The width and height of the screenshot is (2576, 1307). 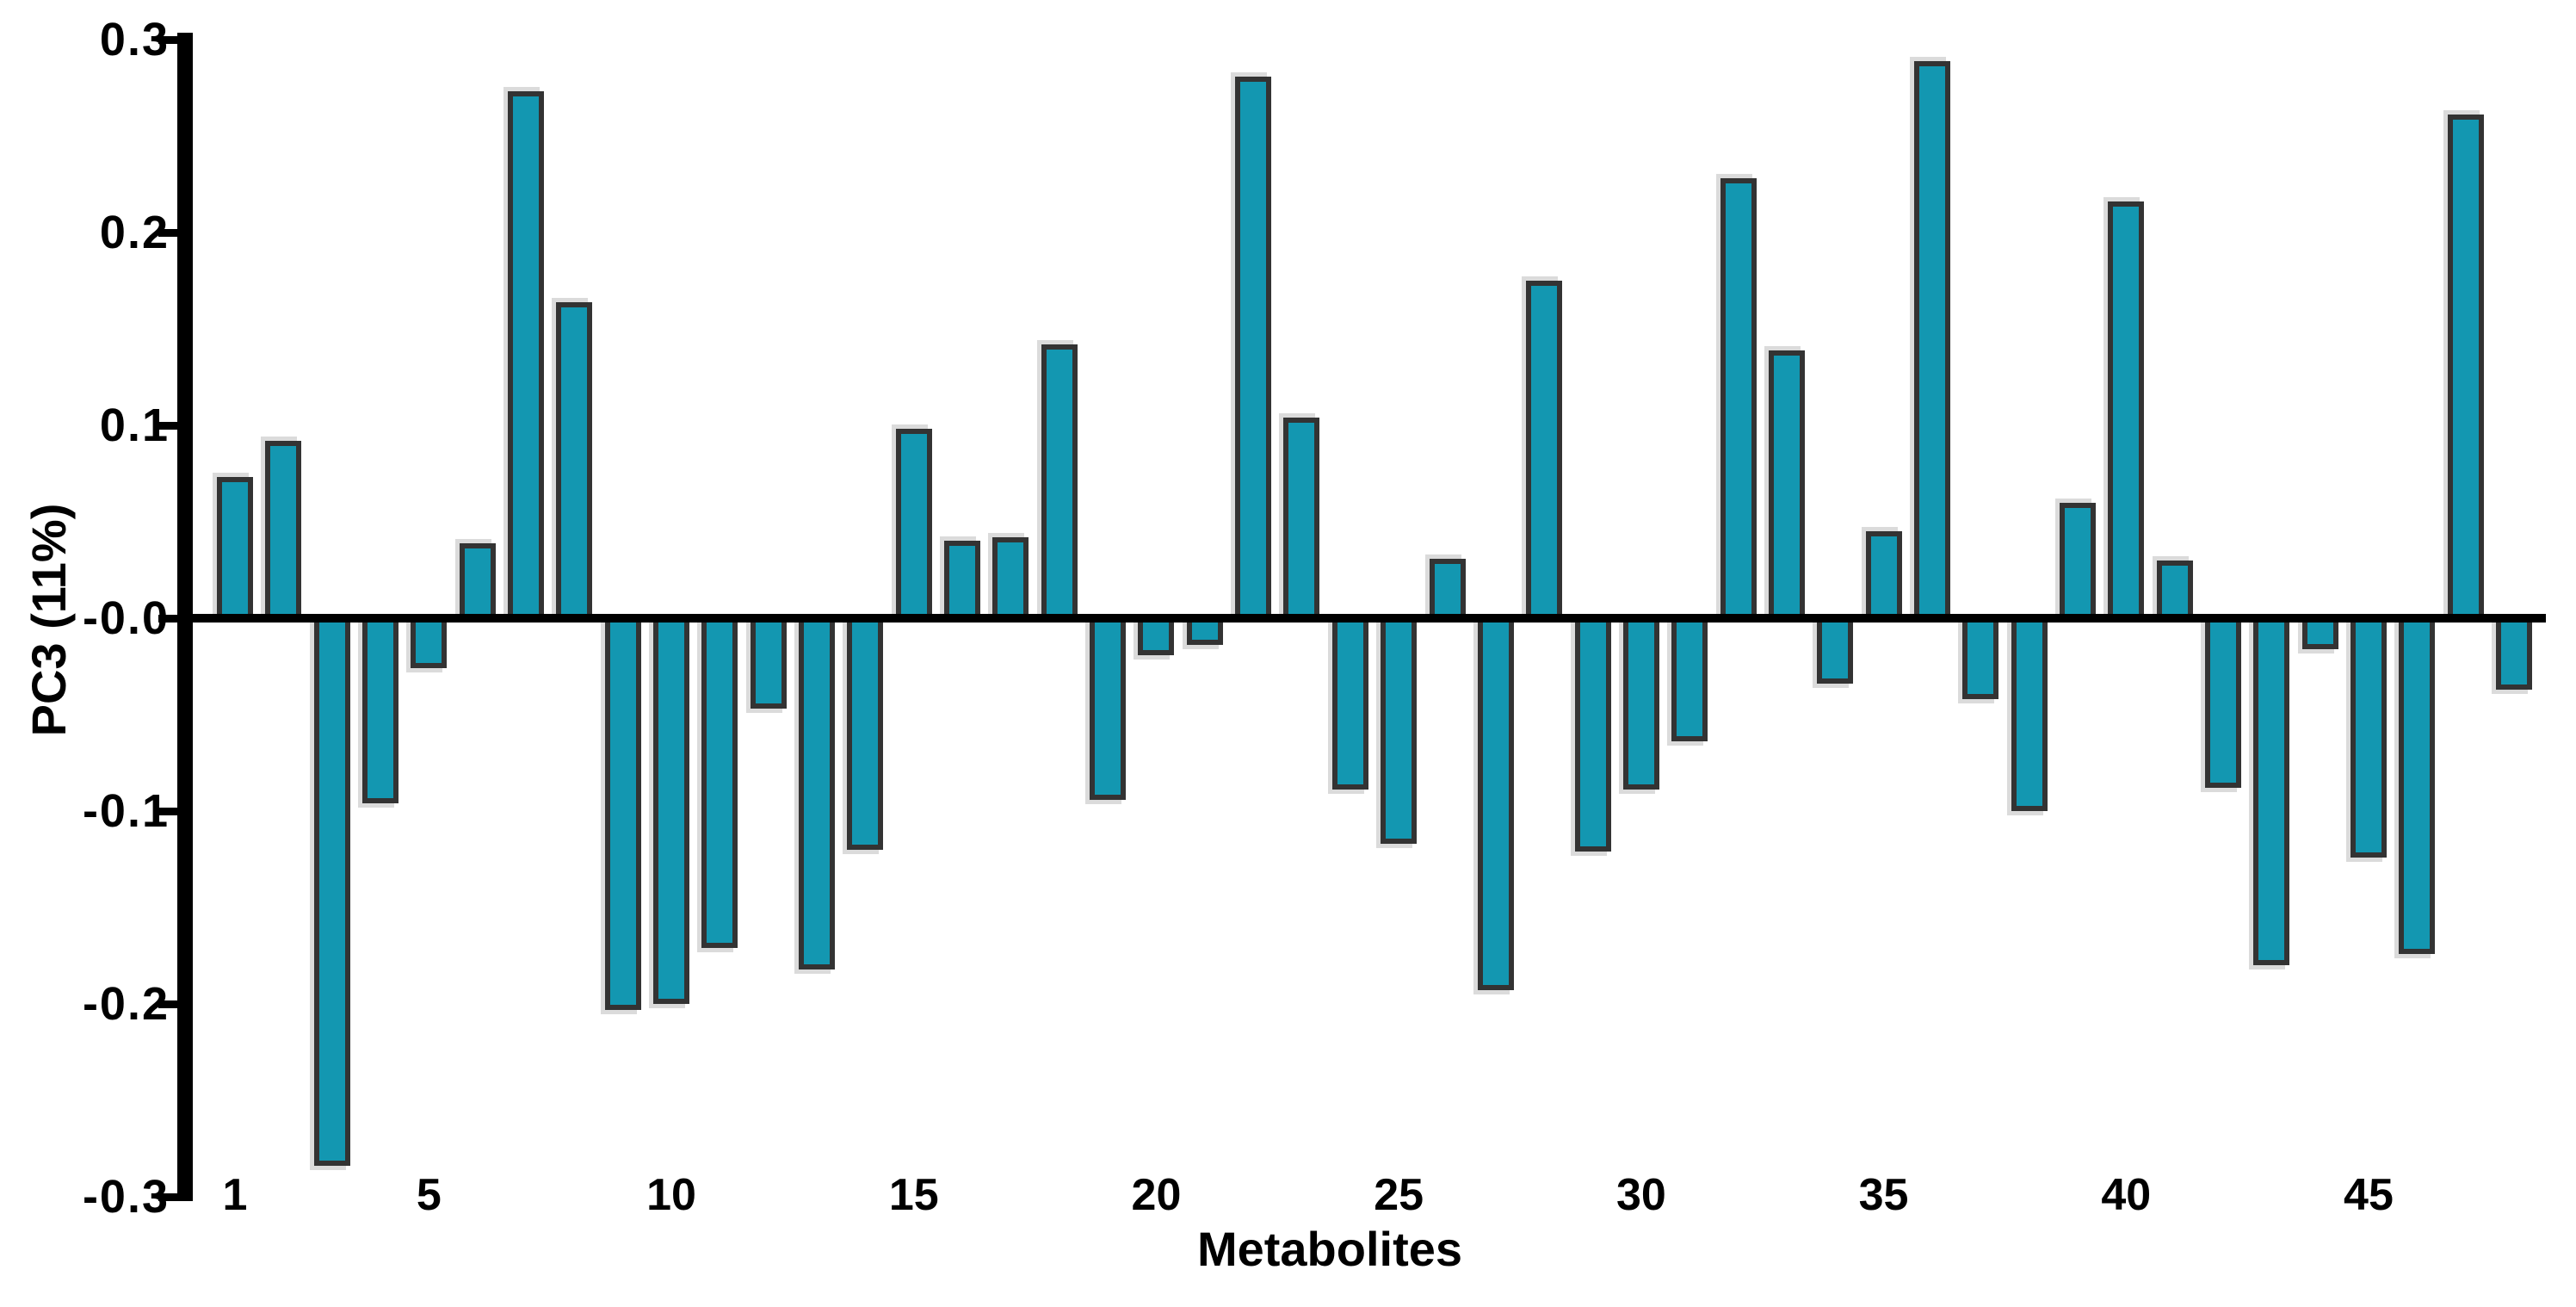 What do you see at coordinates (126, 1197) in the screenshot?
I see `y-tick-label: -0.3` at bounding box center [126, 1197].